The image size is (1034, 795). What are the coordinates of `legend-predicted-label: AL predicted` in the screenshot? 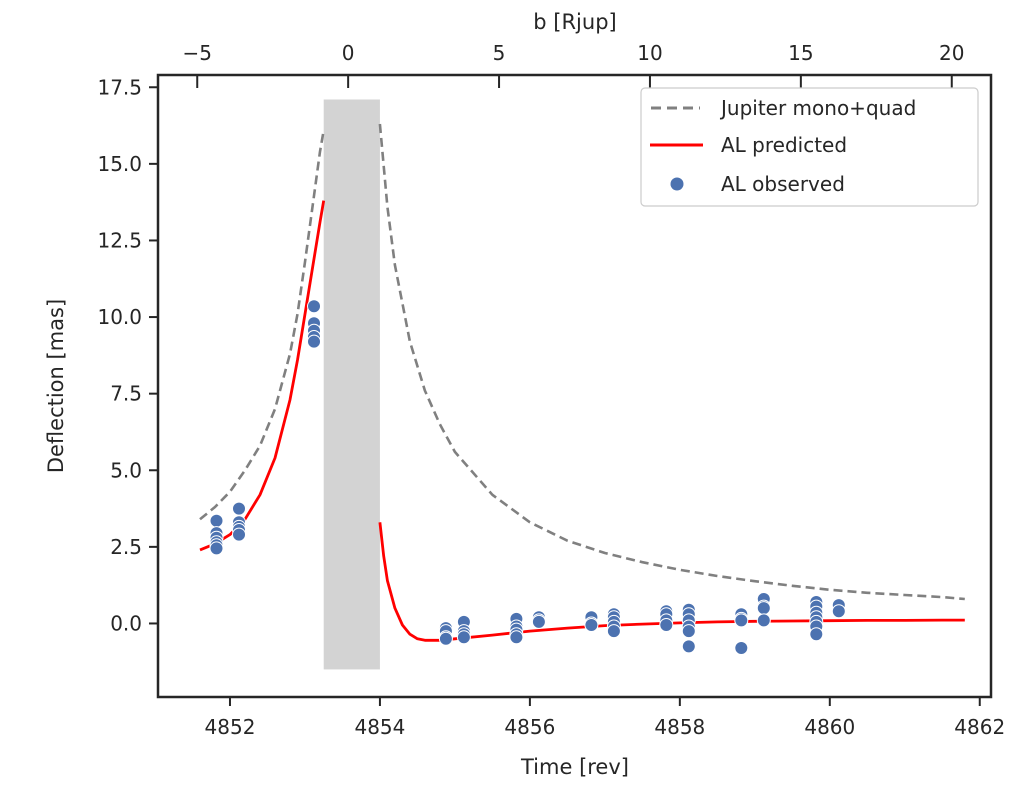 It's located at (784, 145).